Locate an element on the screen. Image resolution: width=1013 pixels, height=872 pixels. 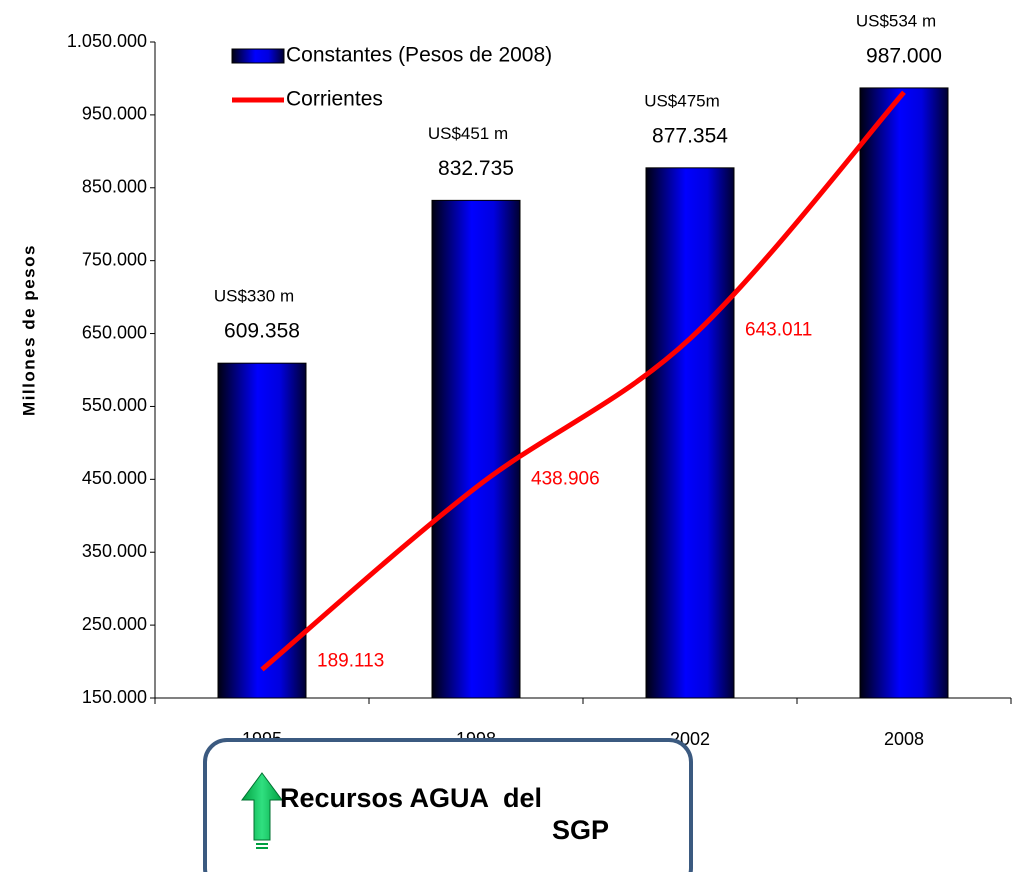
y-tick-label: 750.000 is located at coordinates (114, 259).